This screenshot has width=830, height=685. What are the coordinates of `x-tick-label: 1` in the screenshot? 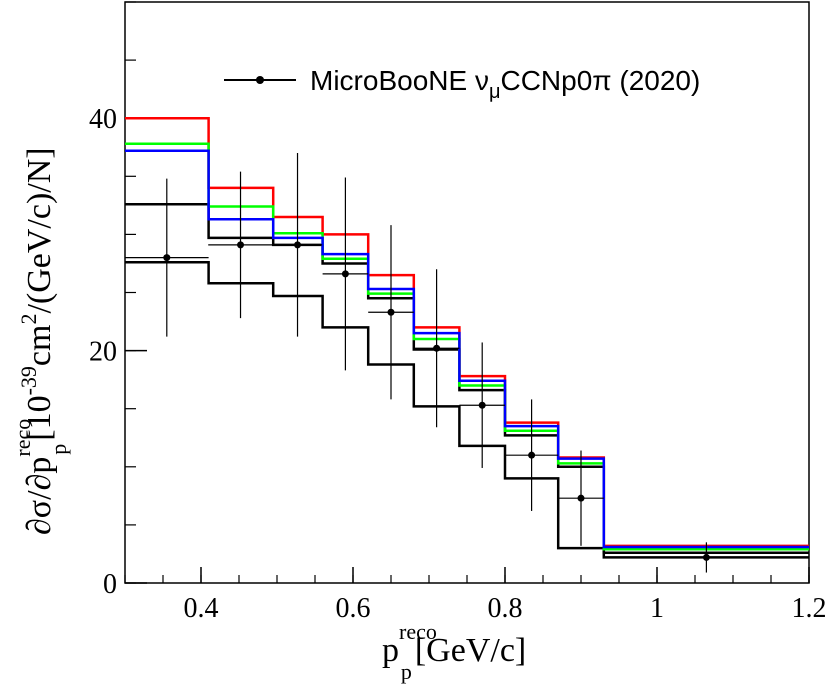 It's located at (657, 608).